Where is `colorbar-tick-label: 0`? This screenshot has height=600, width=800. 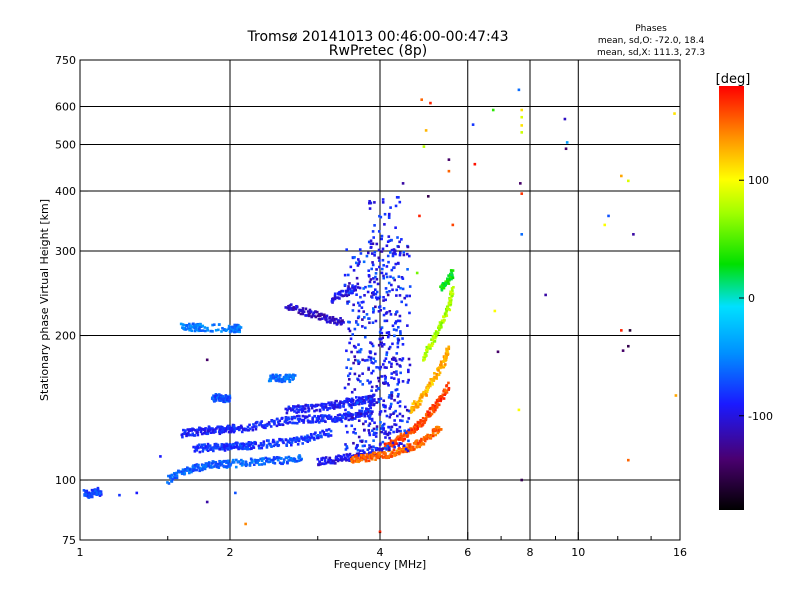
colorbar-tick-label: 0 is located at coordinates (751, 298).